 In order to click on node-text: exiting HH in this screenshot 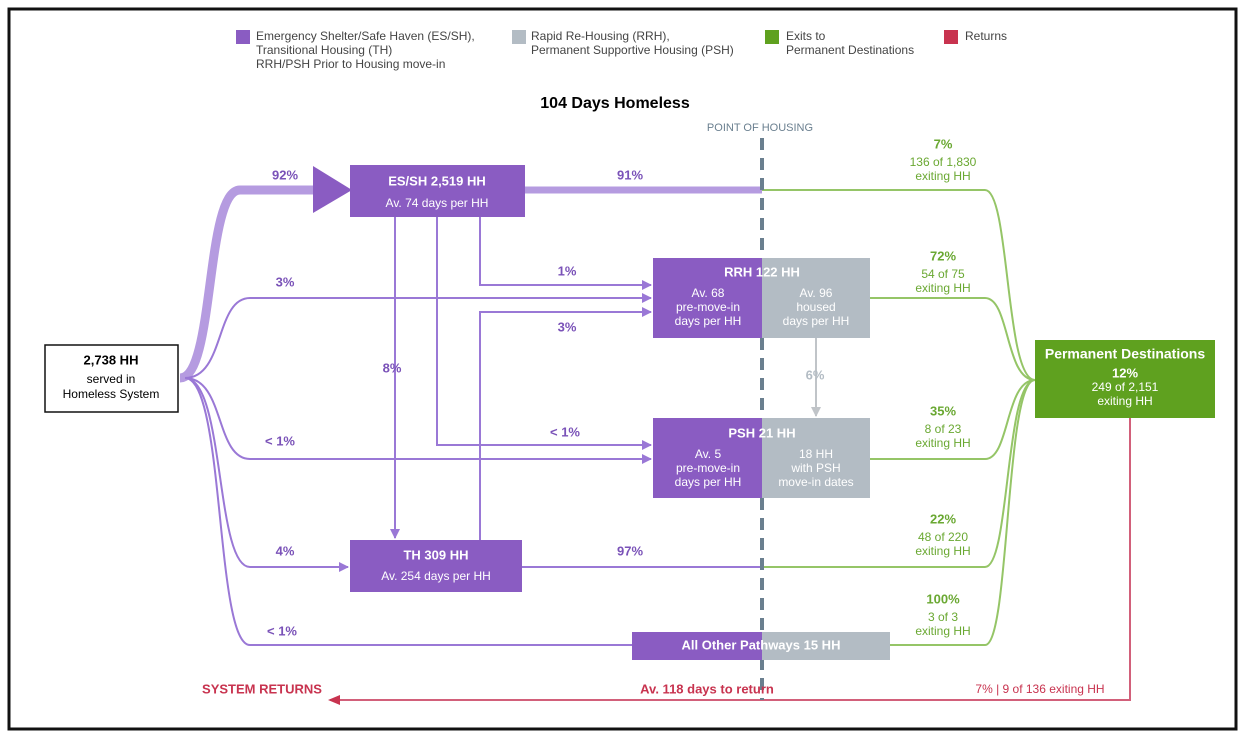, I will do `click(1124, 401)`.